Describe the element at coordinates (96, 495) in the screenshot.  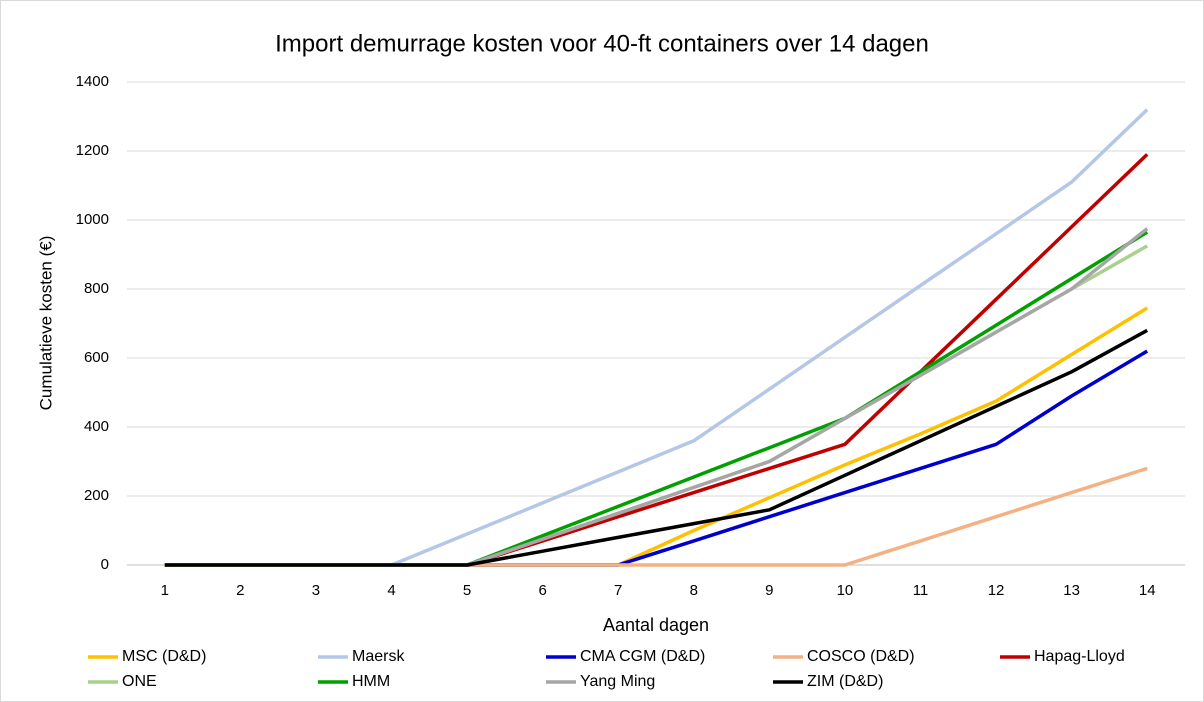
I see `y-tick-label: 200` at that location.